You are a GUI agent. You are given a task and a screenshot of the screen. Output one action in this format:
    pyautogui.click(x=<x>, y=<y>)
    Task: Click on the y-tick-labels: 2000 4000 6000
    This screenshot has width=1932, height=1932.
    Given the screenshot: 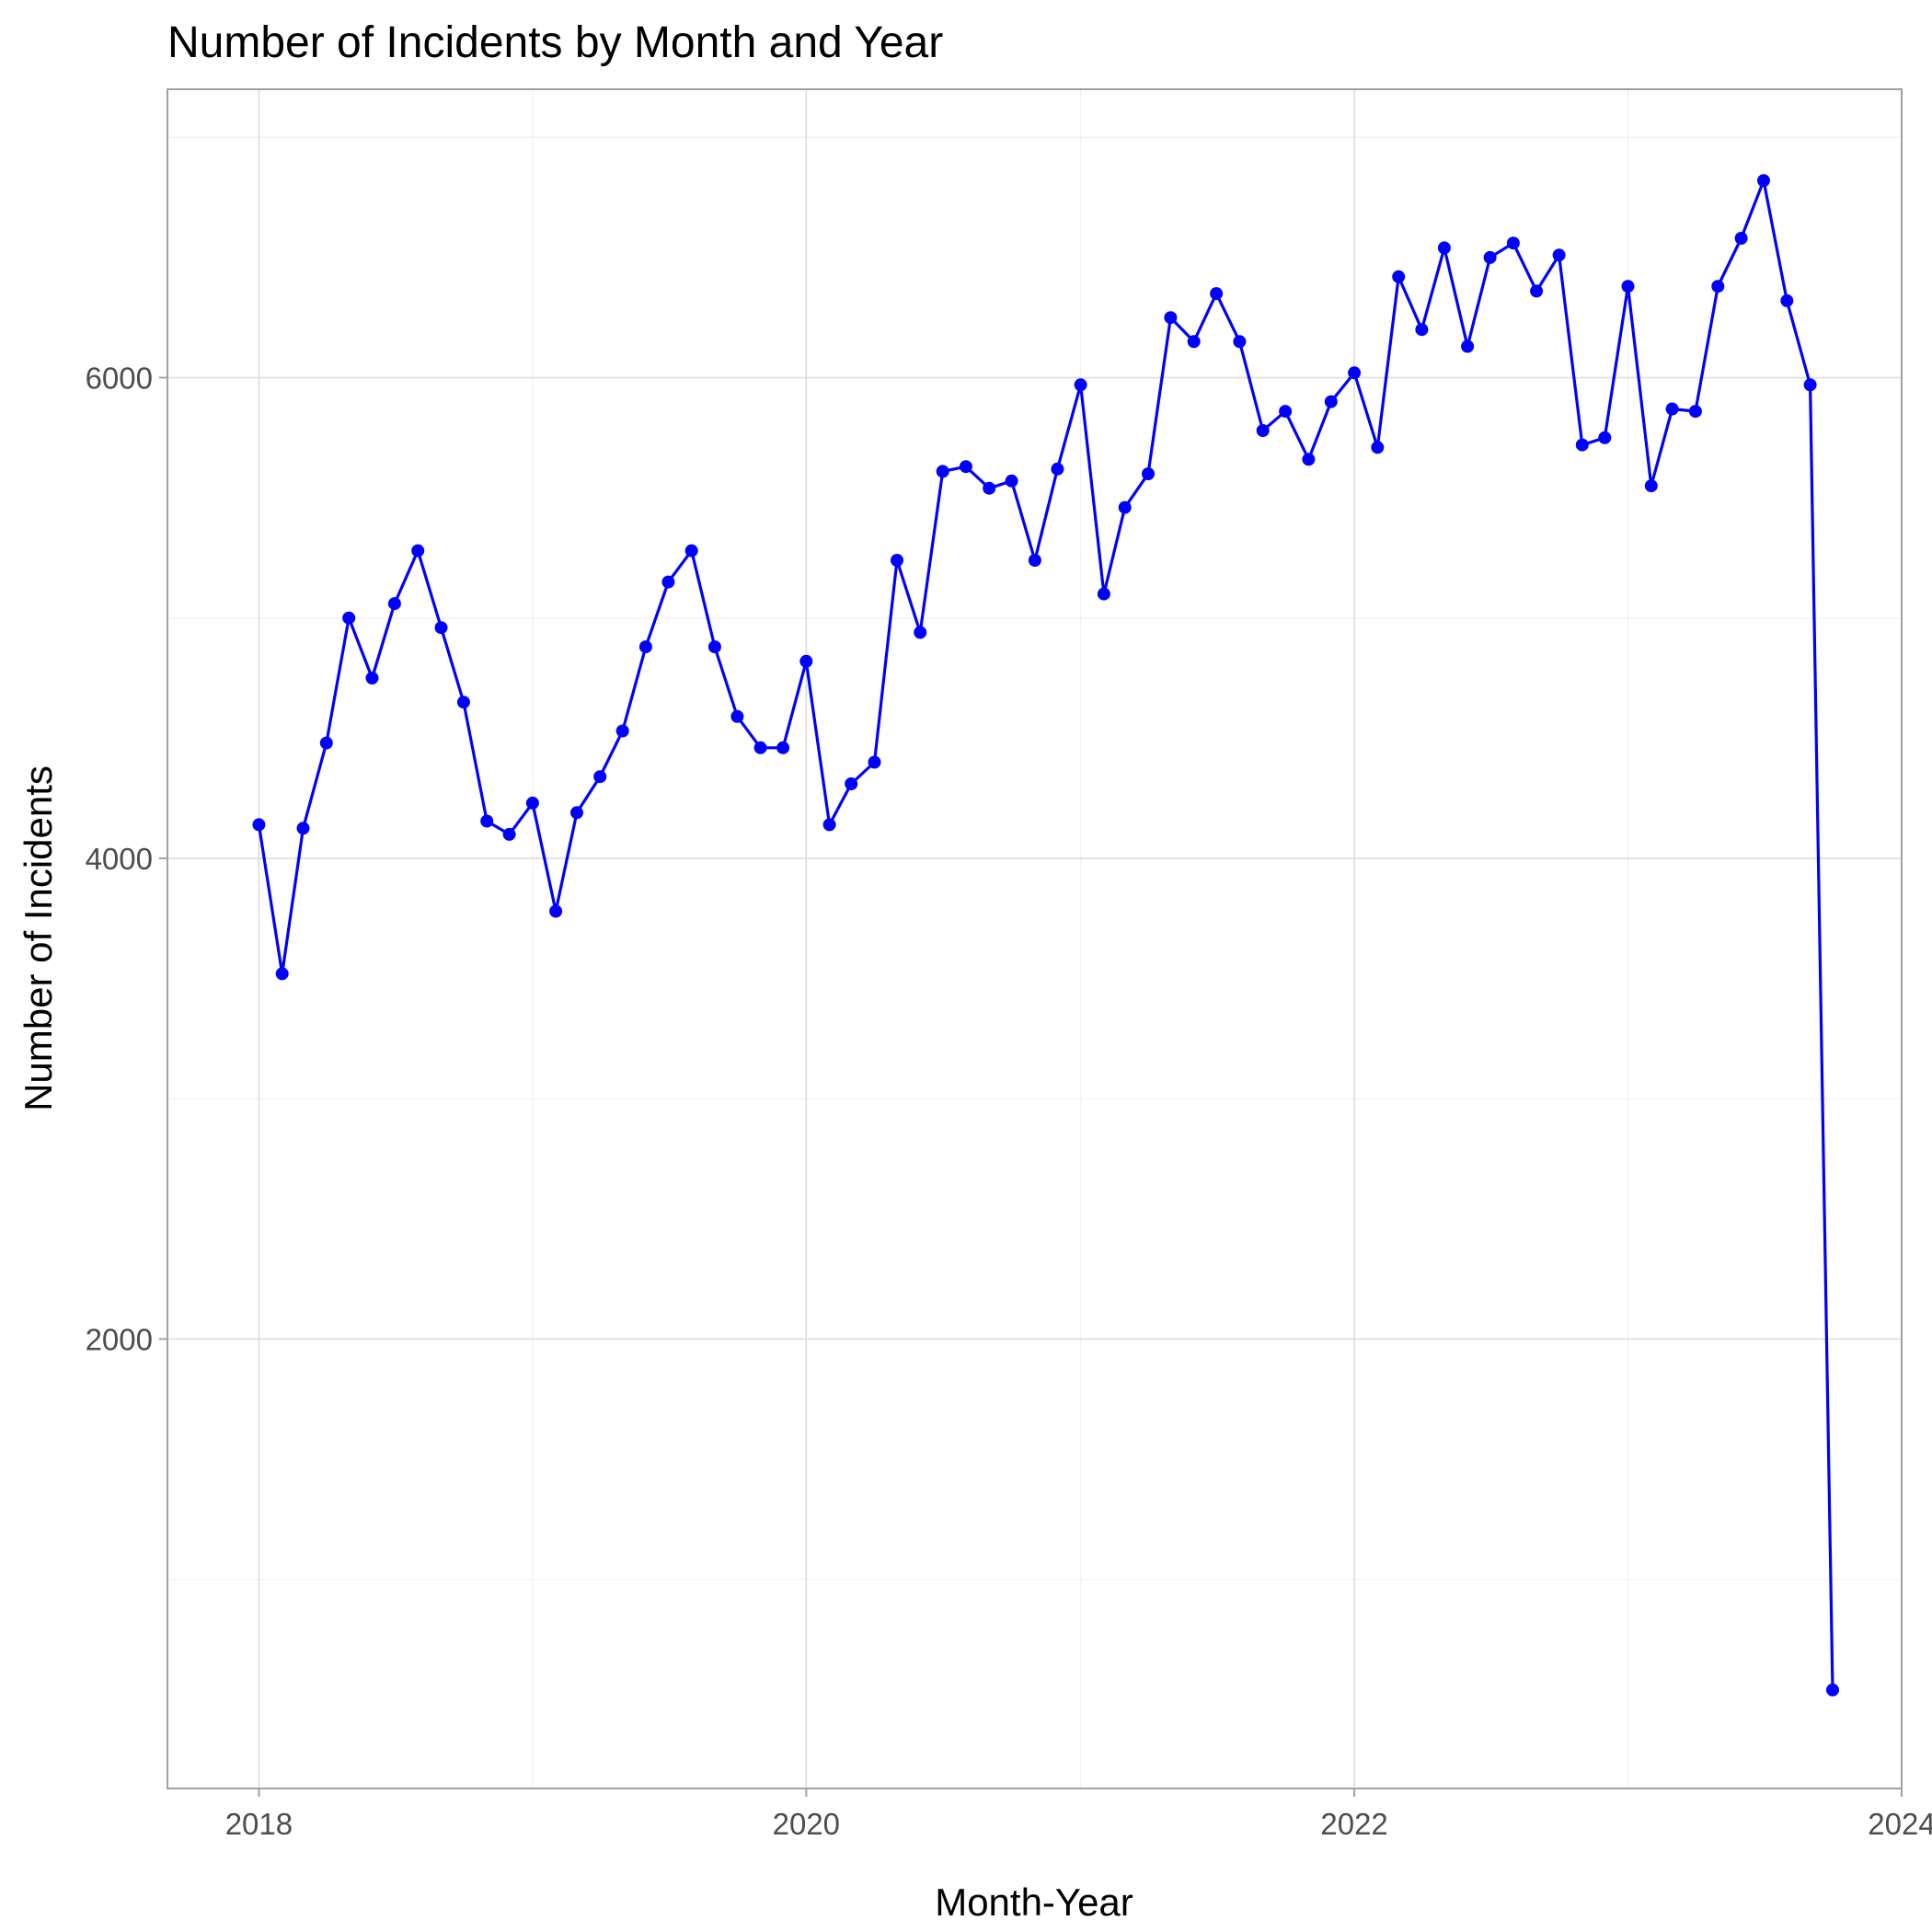 What is the action you would take?
    pyautogui.click(x=120, y=858)
    